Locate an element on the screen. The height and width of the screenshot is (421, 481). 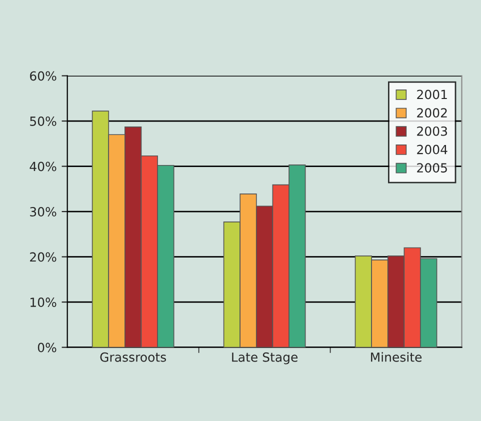
y-tick-label: 0% is located at coordinates (47, 347).